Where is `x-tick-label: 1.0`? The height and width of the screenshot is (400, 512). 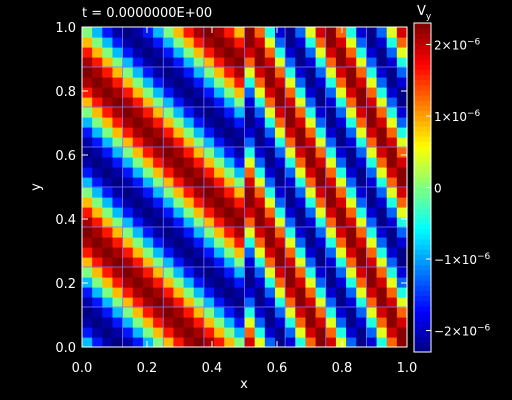
x-tick-label: 1.0 is located at coordinates (407, 368).